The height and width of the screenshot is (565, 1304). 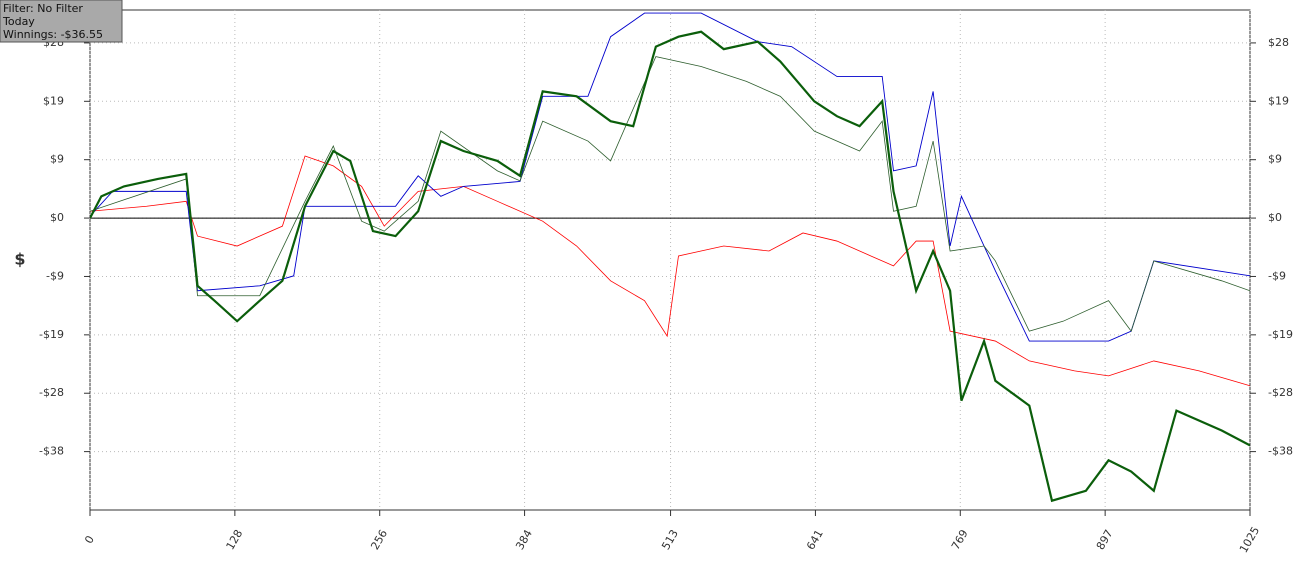 What do you see at coordinates (1249, 539) in the screenshot?
I see `x-tick-label: 1025` at bounding box center [1249, 539].